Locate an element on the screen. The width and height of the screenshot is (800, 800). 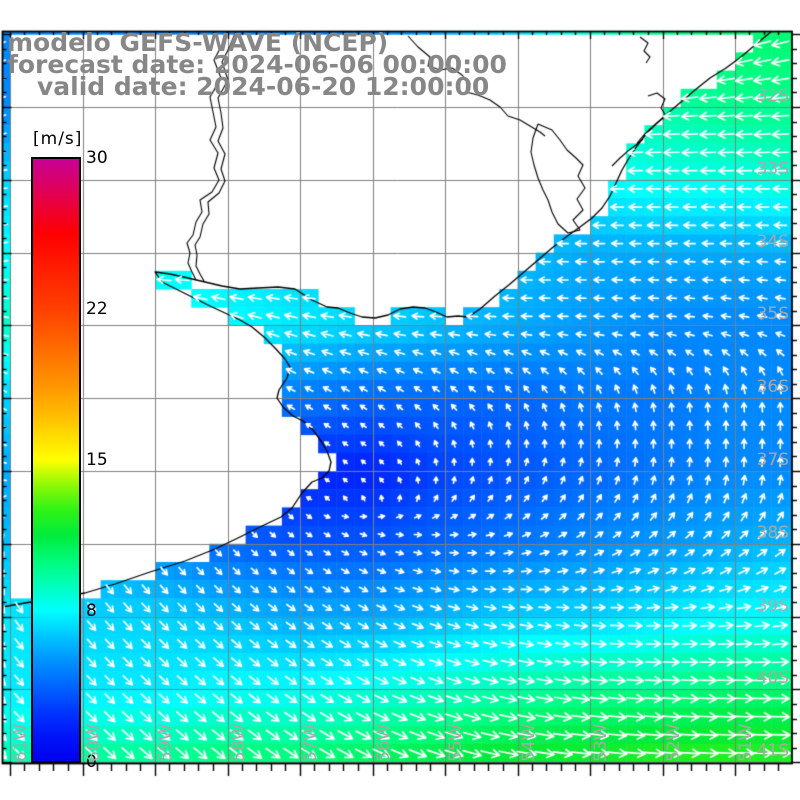
colorbar is located at coordinates (56, 460).